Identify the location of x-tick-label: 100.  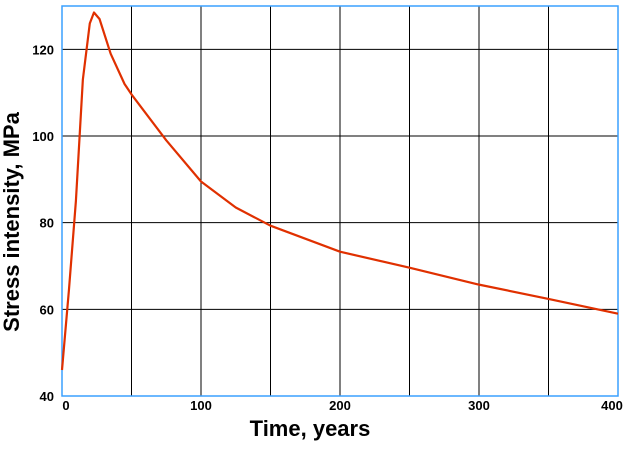
(201, 405).